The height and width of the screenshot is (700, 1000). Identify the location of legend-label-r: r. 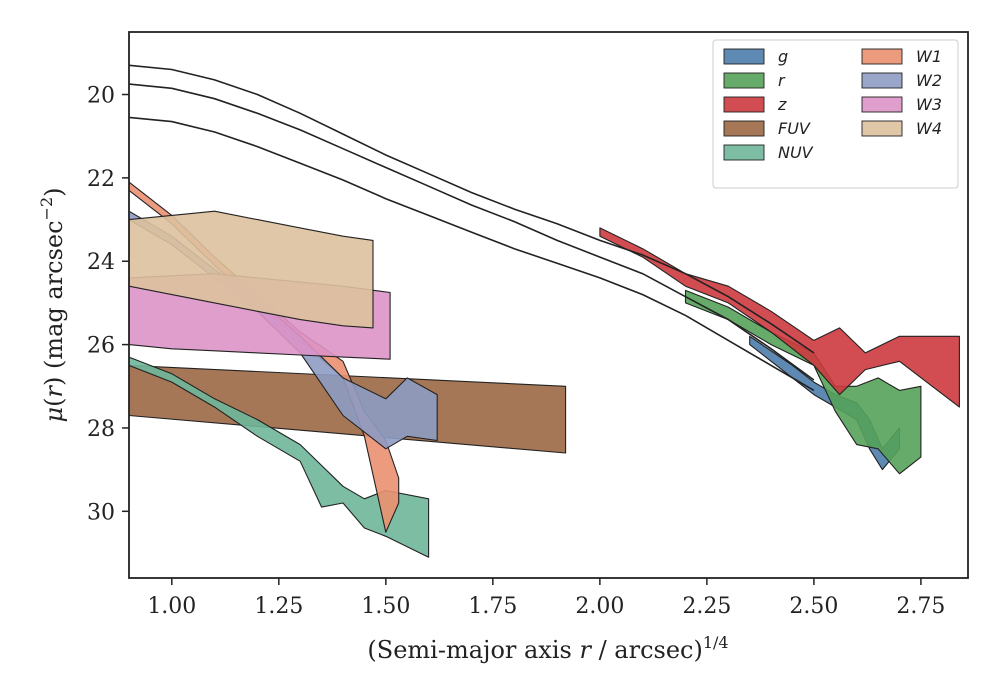
(782, 80).